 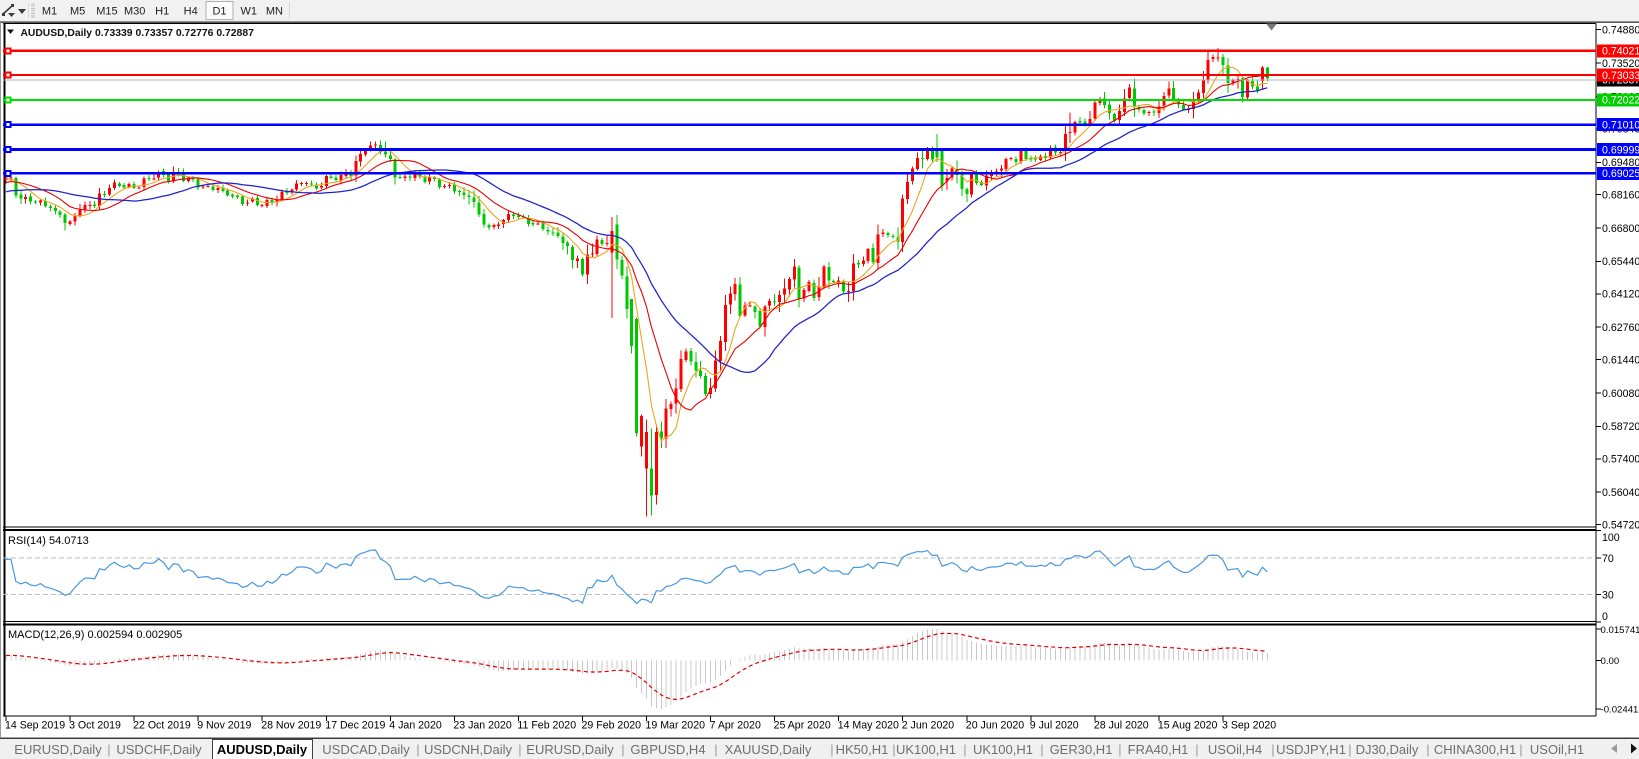 What do you see at coordinates (1620, 525) in the screenshot?
I see `svg-text: 0.54720` at bounding box center [1620, 525].